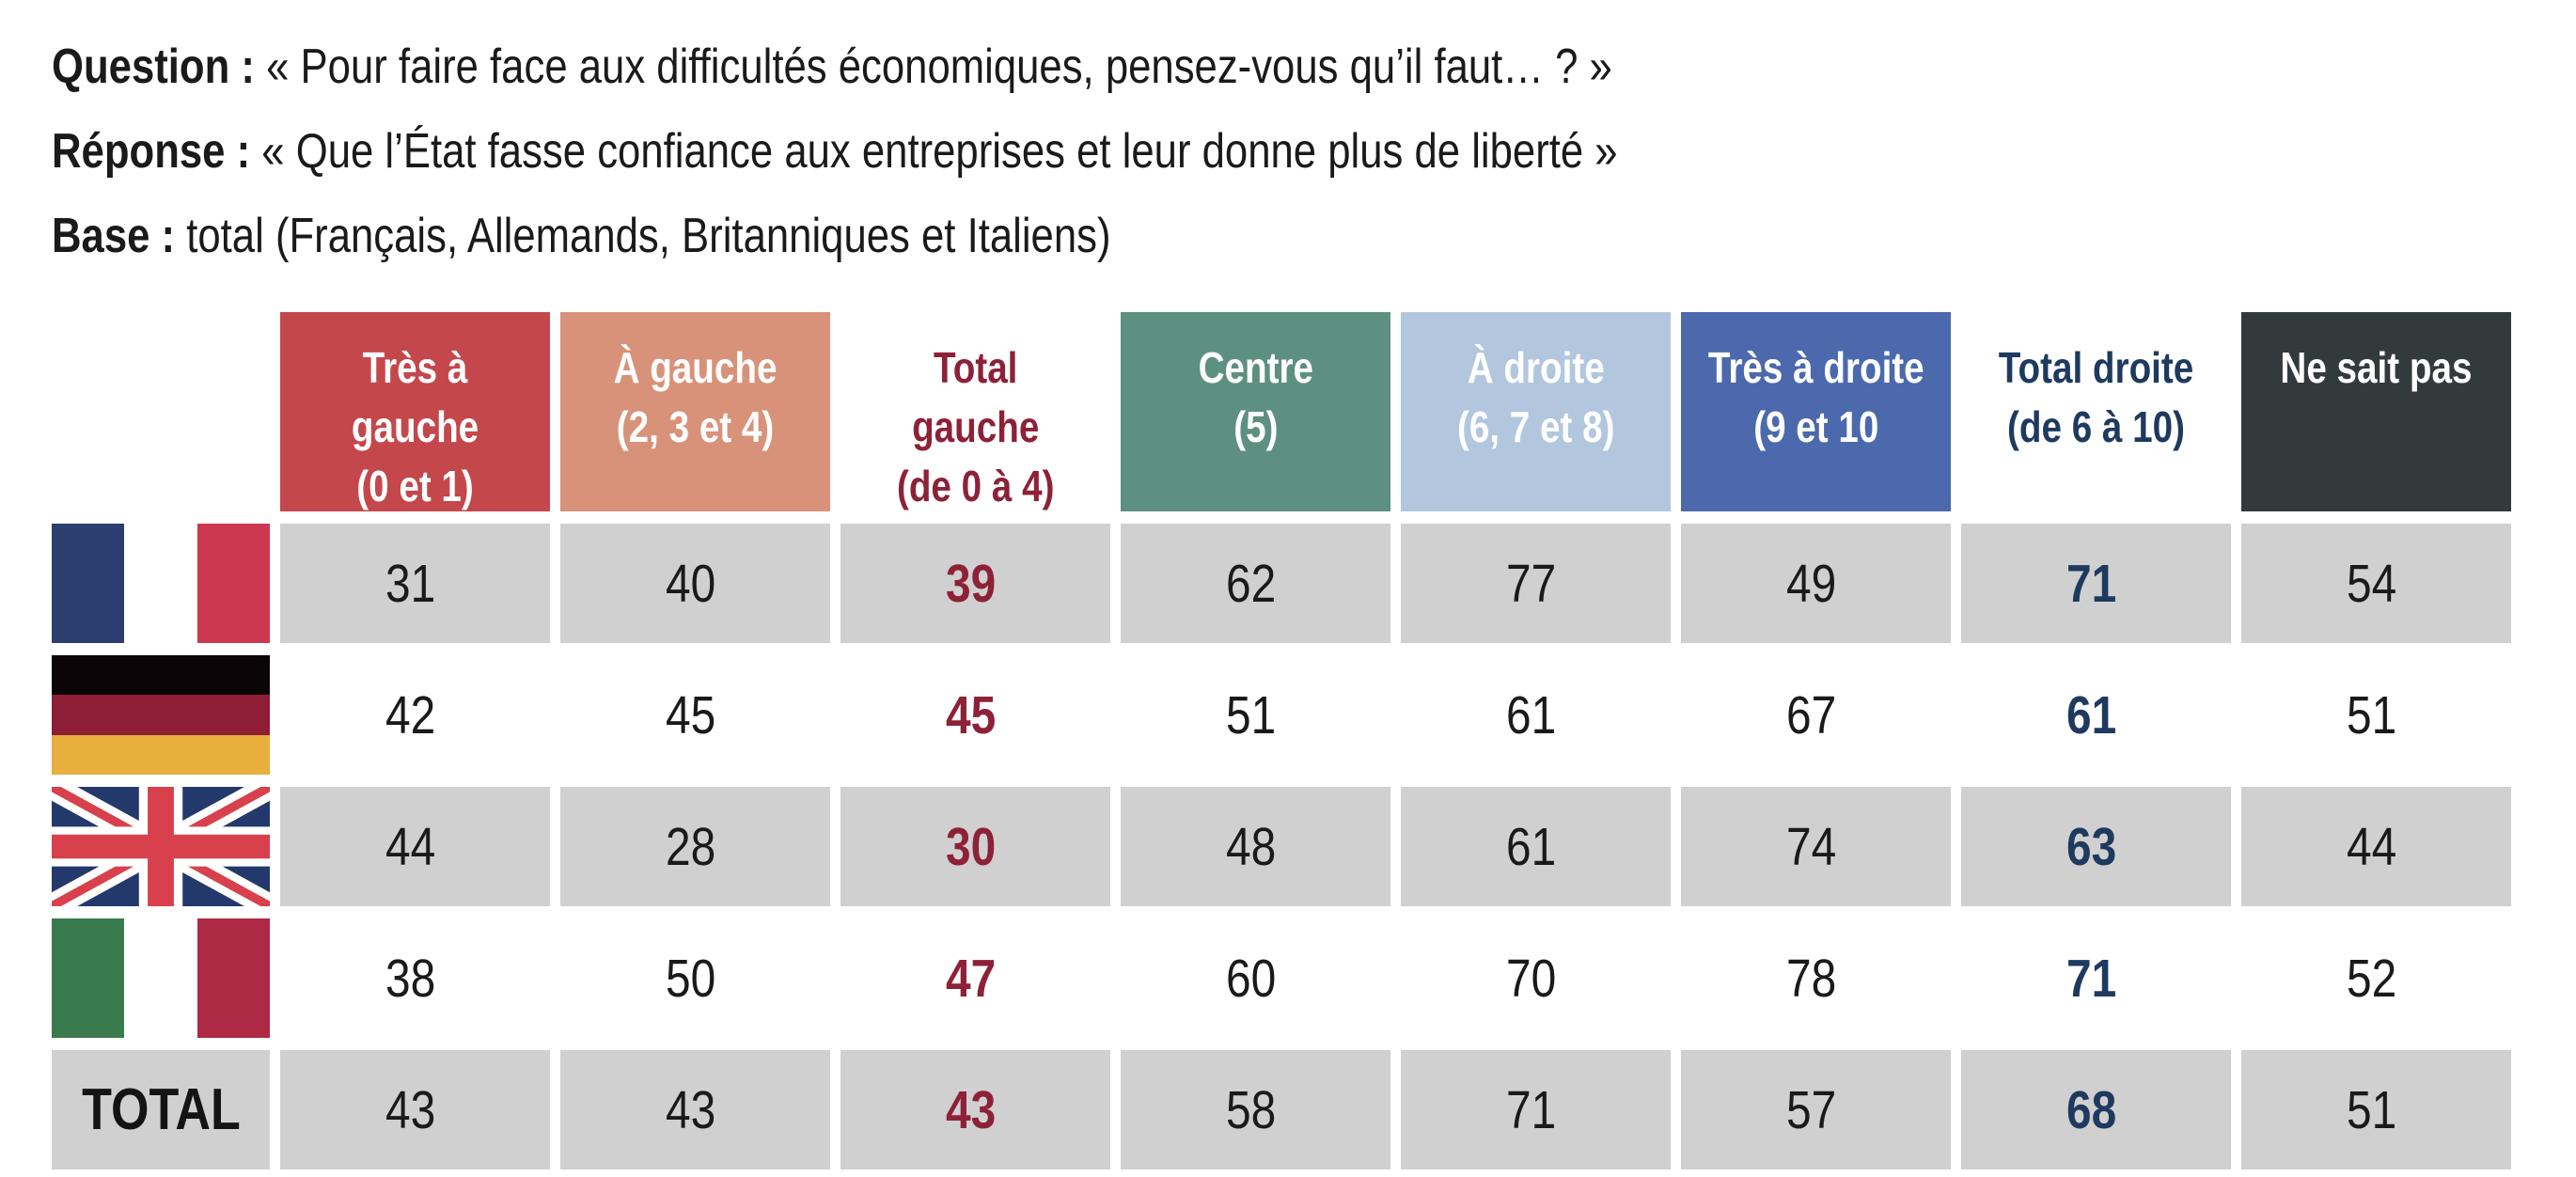  I want to click on header-line: Très à, so click(415, 367).